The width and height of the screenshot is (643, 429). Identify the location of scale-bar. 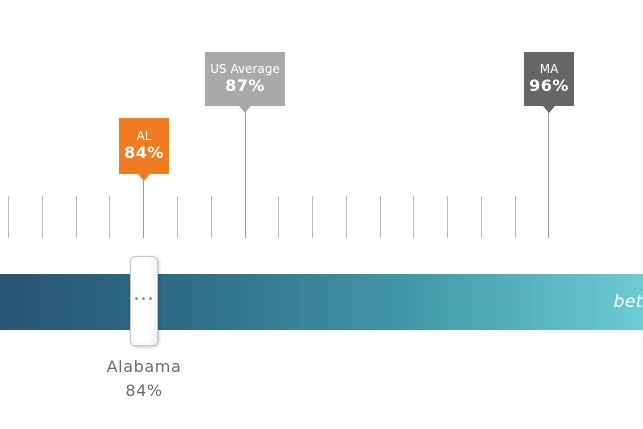
(321, 302).